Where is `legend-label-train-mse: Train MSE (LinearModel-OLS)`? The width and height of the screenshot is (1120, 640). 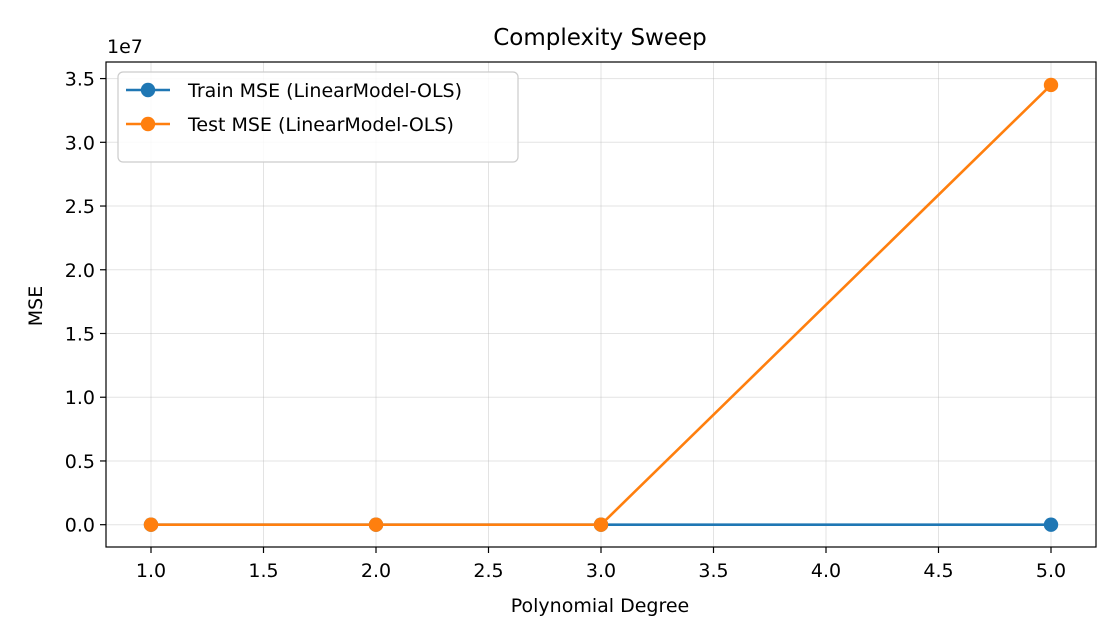
legend-label-train-mse: Train MSE (LinearModel-OLS) is located at coordinates (324, 91).